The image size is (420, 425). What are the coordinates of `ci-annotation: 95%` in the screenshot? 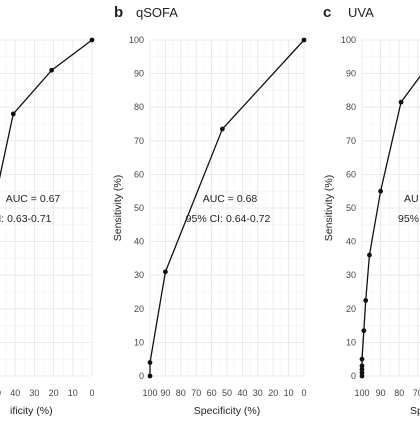 It's located at (408, 219).